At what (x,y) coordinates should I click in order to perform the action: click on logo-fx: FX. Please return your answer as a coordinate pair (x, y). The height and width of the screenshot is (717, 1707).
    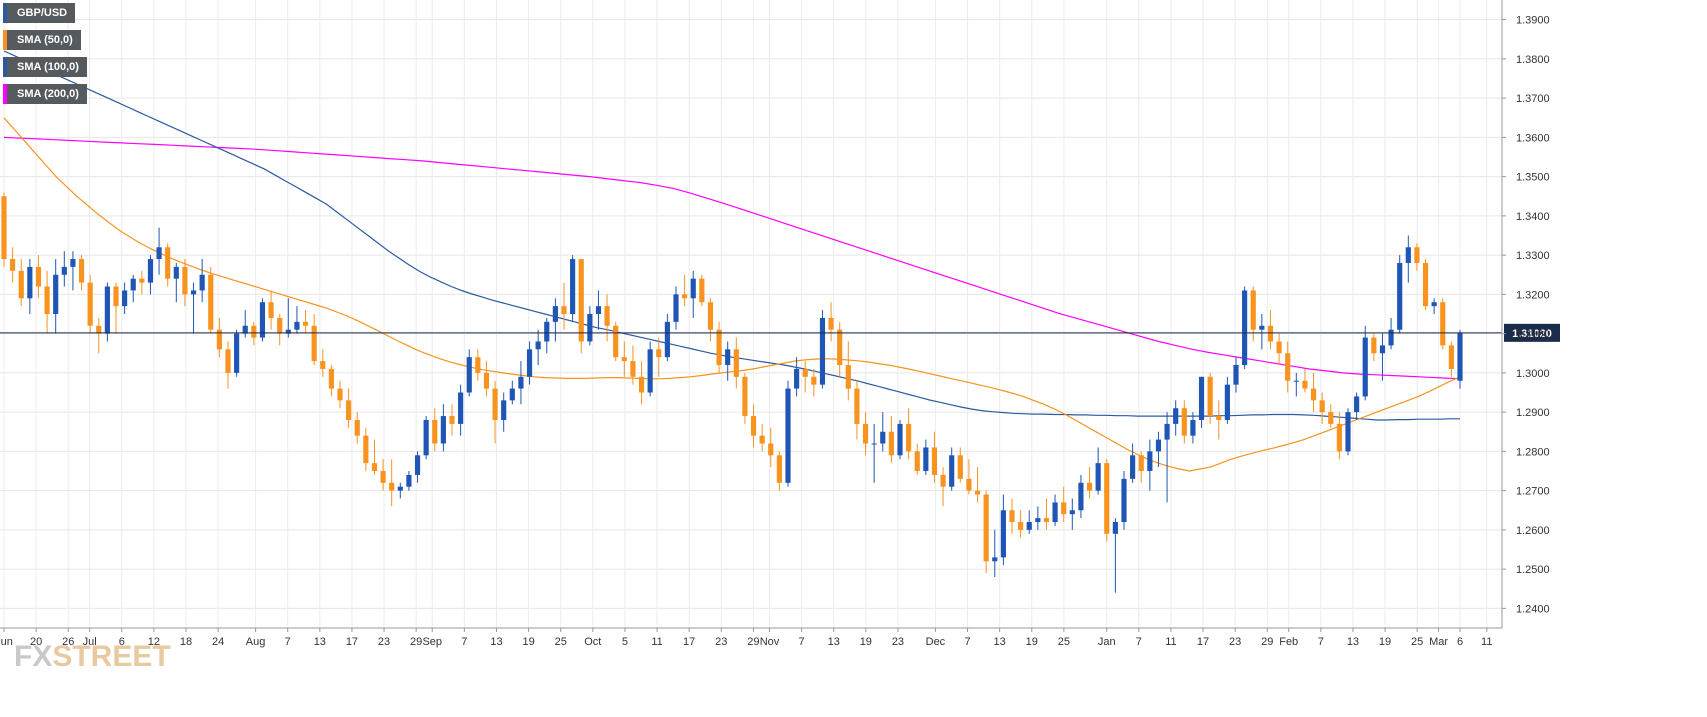
    Looking at the image, I should click on (33, 656).